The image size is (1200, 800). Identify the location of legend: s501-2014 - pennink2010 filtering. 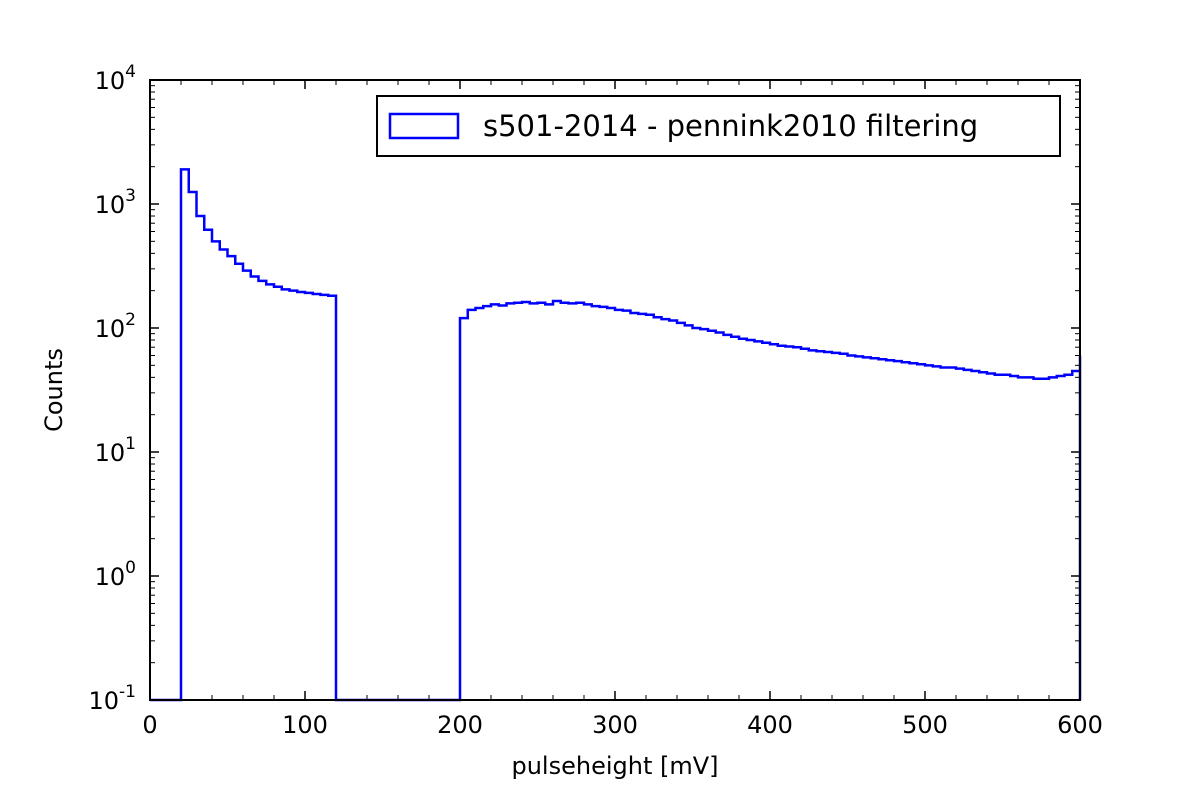
(718, 126).